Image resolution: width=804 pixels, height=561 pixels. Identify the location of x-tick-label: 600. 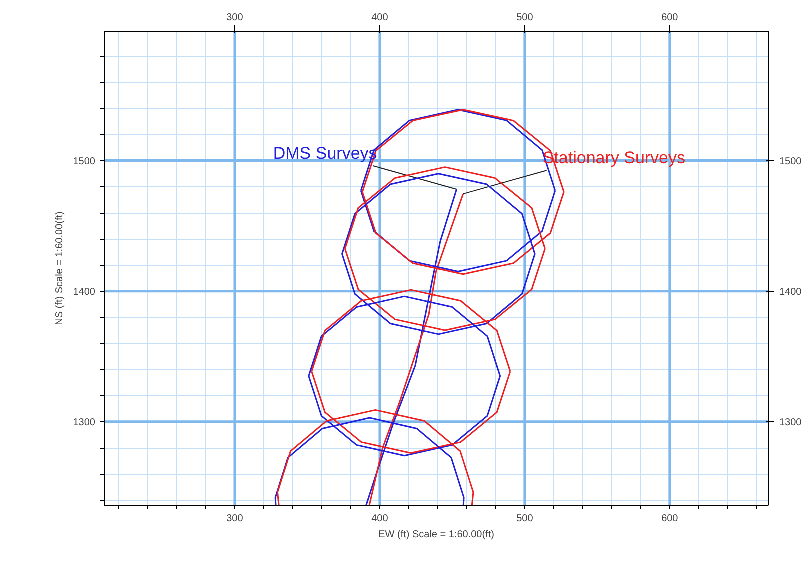
(670, 519).